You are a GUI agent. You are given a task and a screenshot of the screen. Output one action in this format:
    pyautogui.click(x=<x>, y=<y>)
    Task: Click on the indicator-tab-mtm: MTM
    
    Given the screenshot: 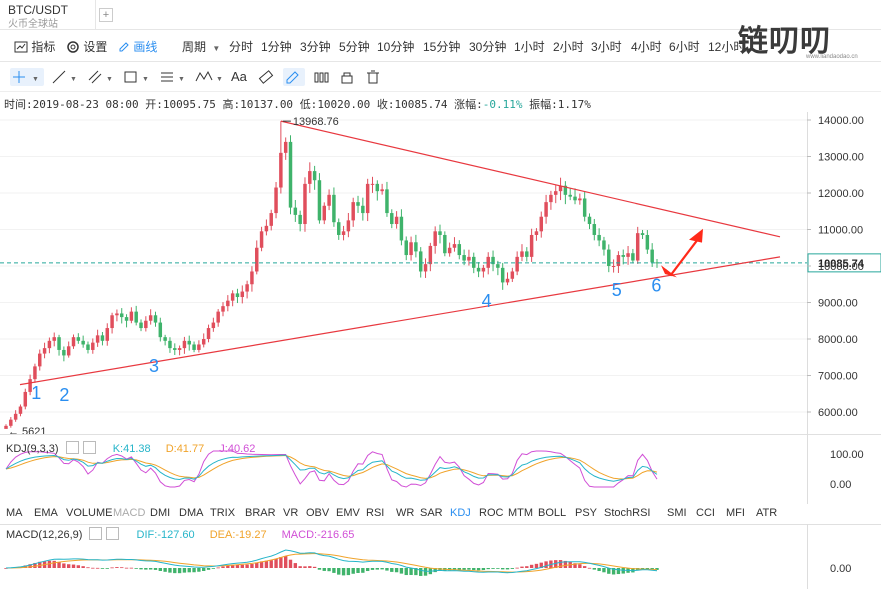 What is the action you would take?
    pyautogui.click(x=521, y=513)
    